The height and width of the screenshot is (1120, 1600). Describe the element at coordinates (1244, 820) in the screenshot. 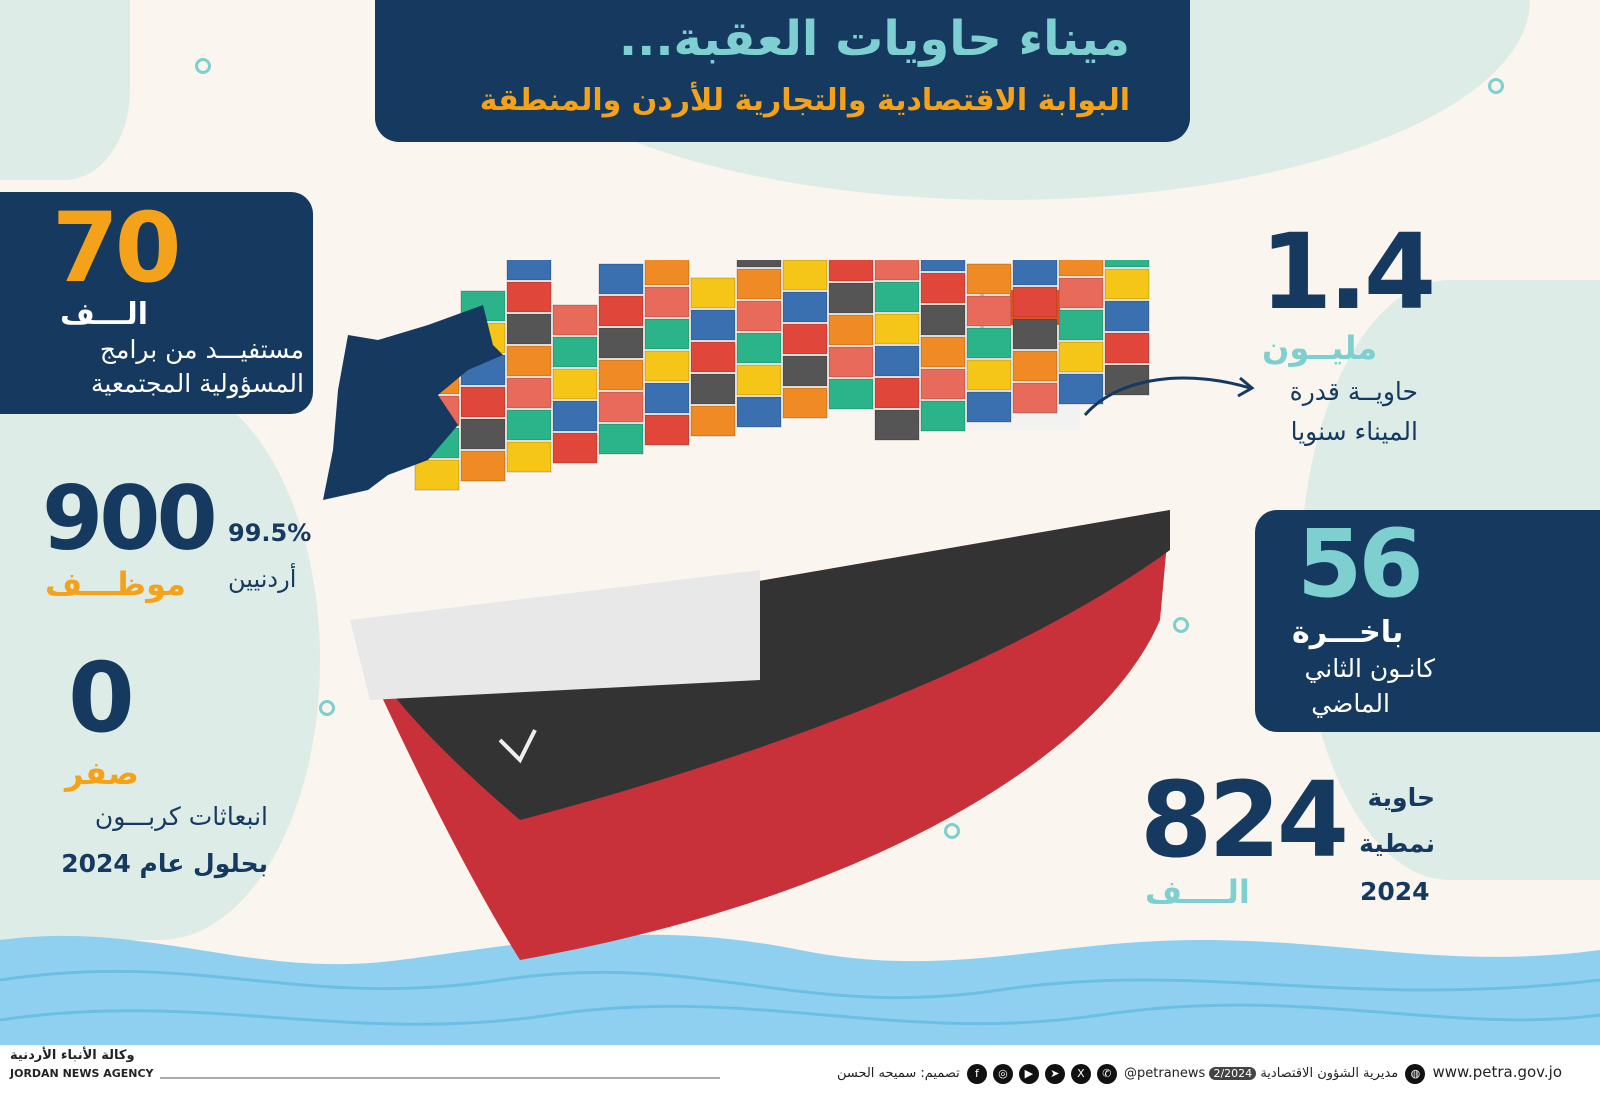

I see `containers-number: 824` at that location.